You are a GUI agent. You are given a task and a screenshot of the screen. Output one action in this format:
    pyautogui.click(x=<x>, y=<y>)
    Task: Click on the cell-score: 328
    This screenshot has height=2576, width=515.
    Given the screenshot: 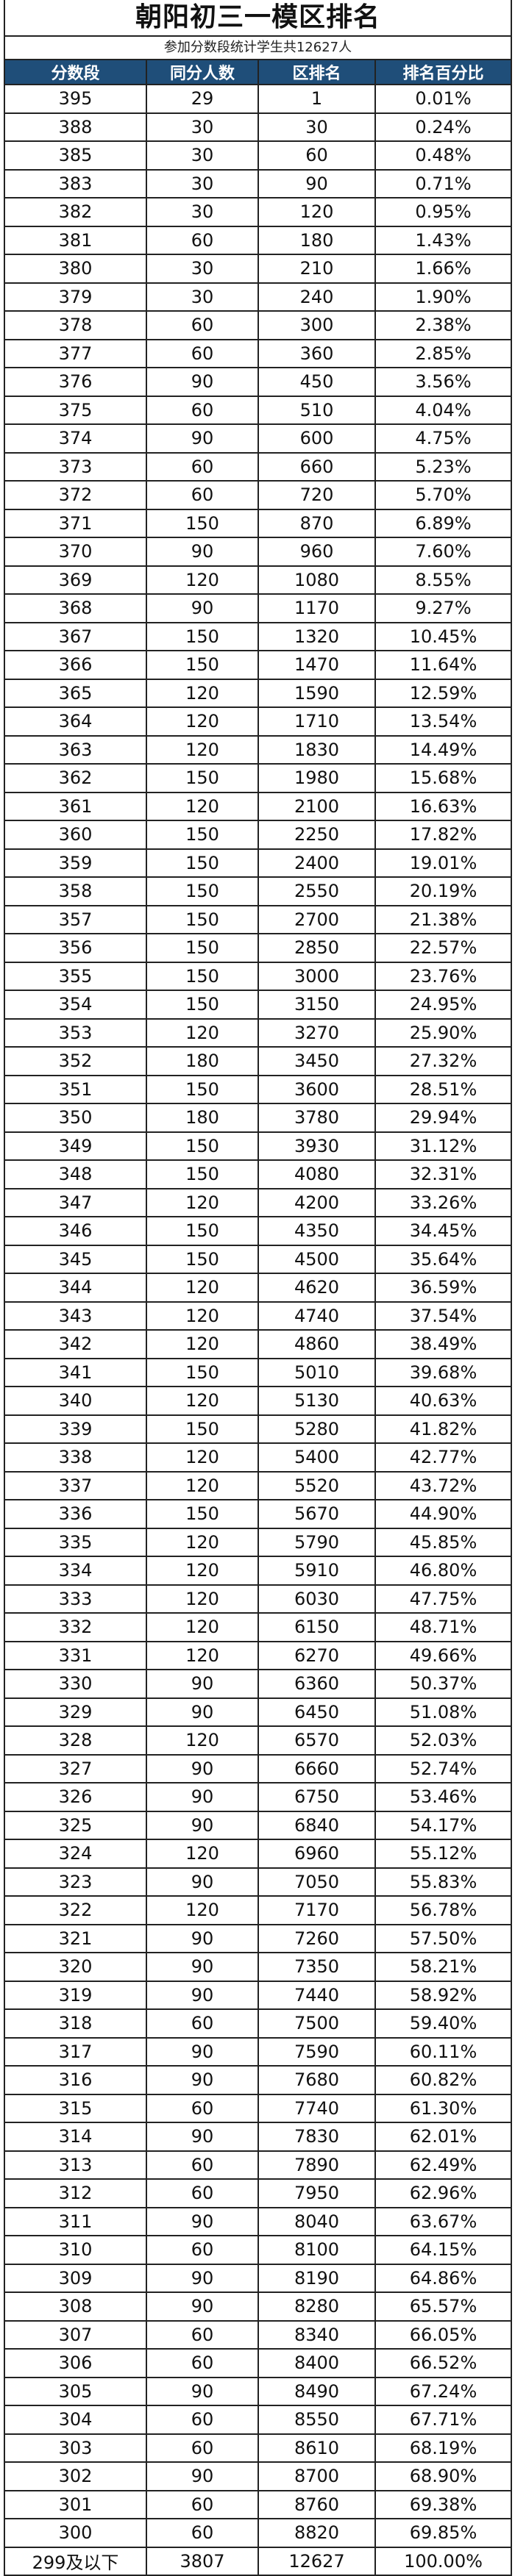 What is the action you would take?
    pyautogui.click(x=76, y=1741)
    